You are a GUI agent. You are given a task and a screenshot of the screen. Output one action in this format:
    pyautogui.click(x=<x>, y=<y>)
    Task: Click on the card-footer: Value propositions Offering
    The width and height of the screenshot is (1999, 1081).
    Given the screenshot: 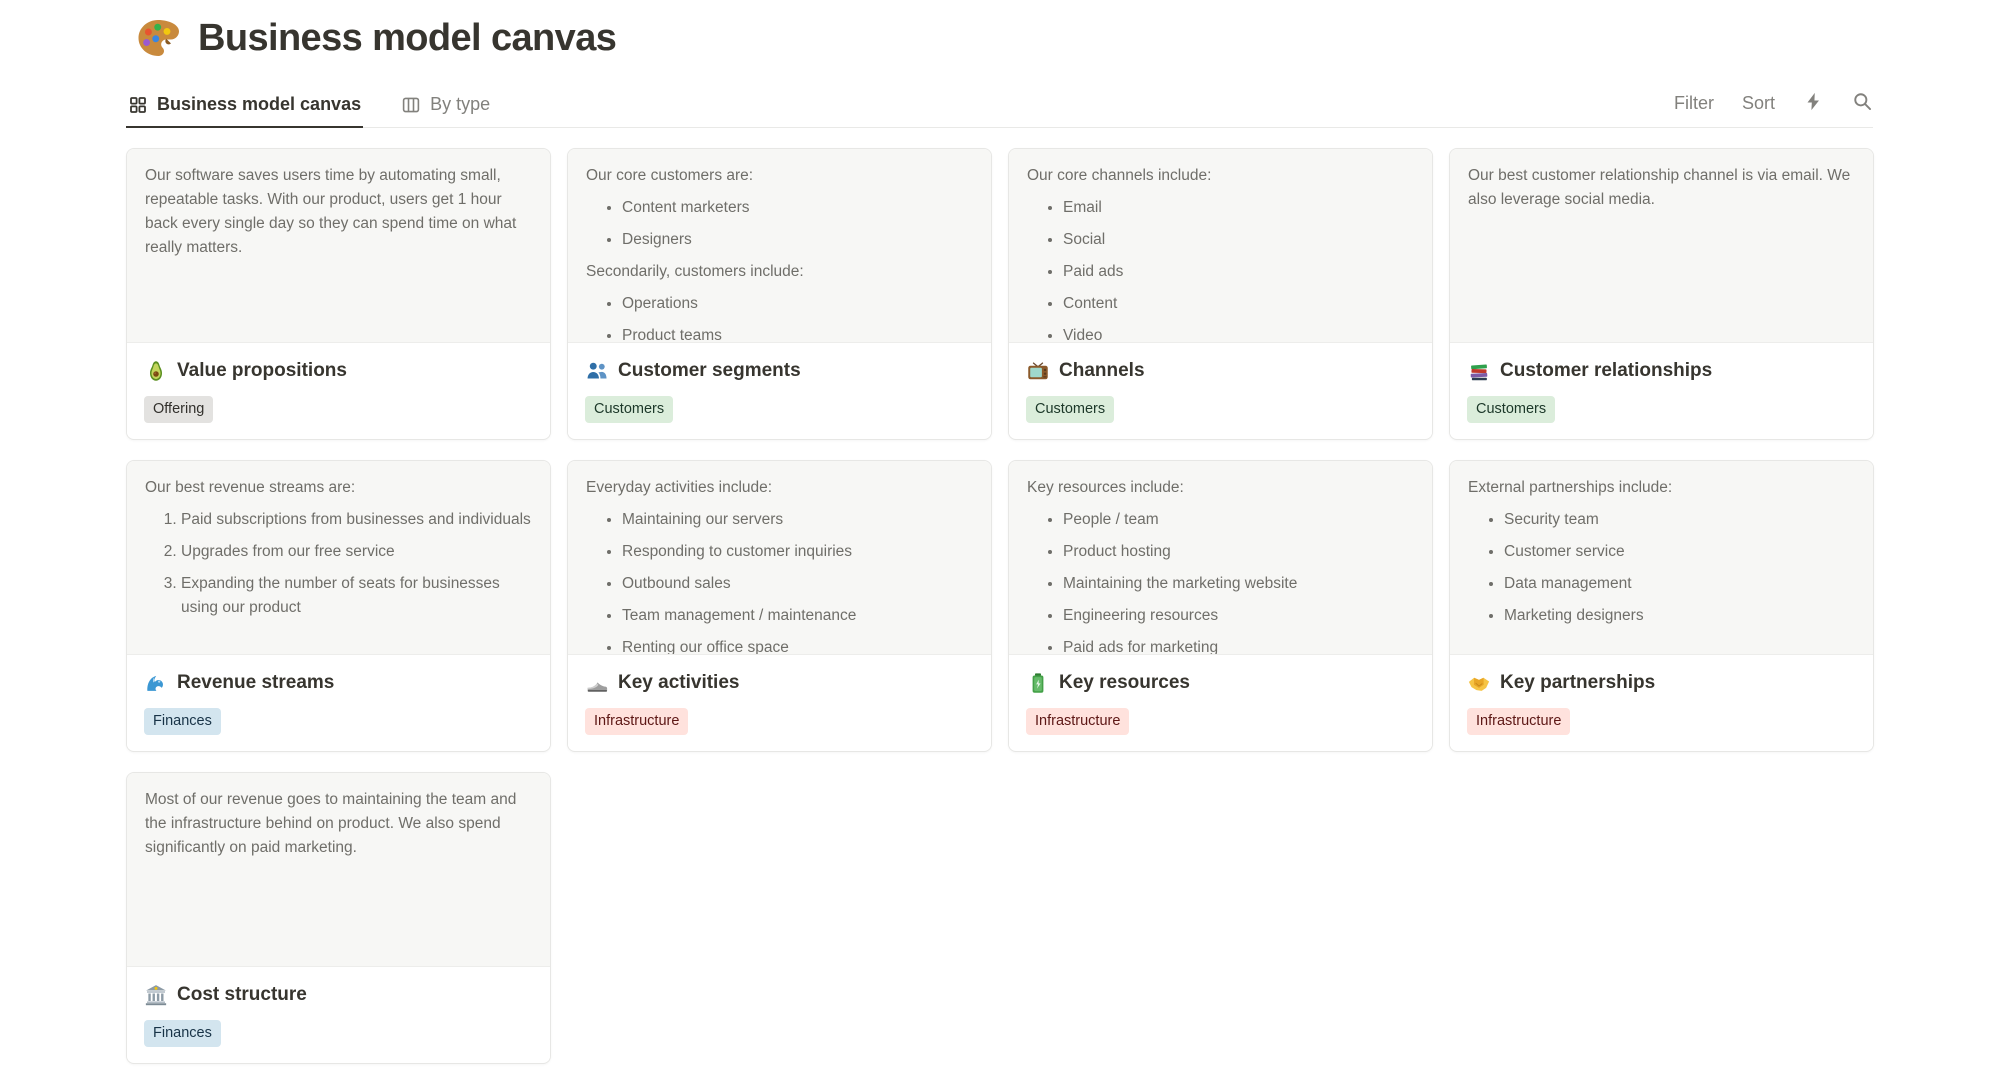 What is the action you would take?
    pyautogui.click(x=338, y=390)
    